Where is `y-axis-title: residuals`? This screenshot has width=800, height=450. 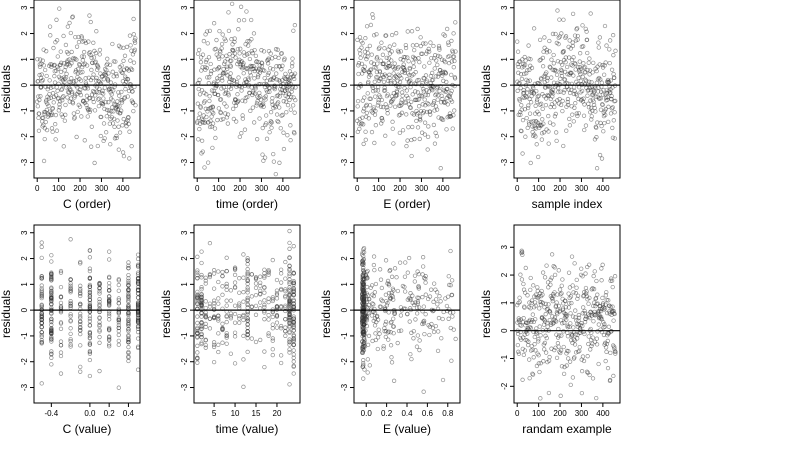
y-axis-title: residuals is located at coordinates (6, 89).